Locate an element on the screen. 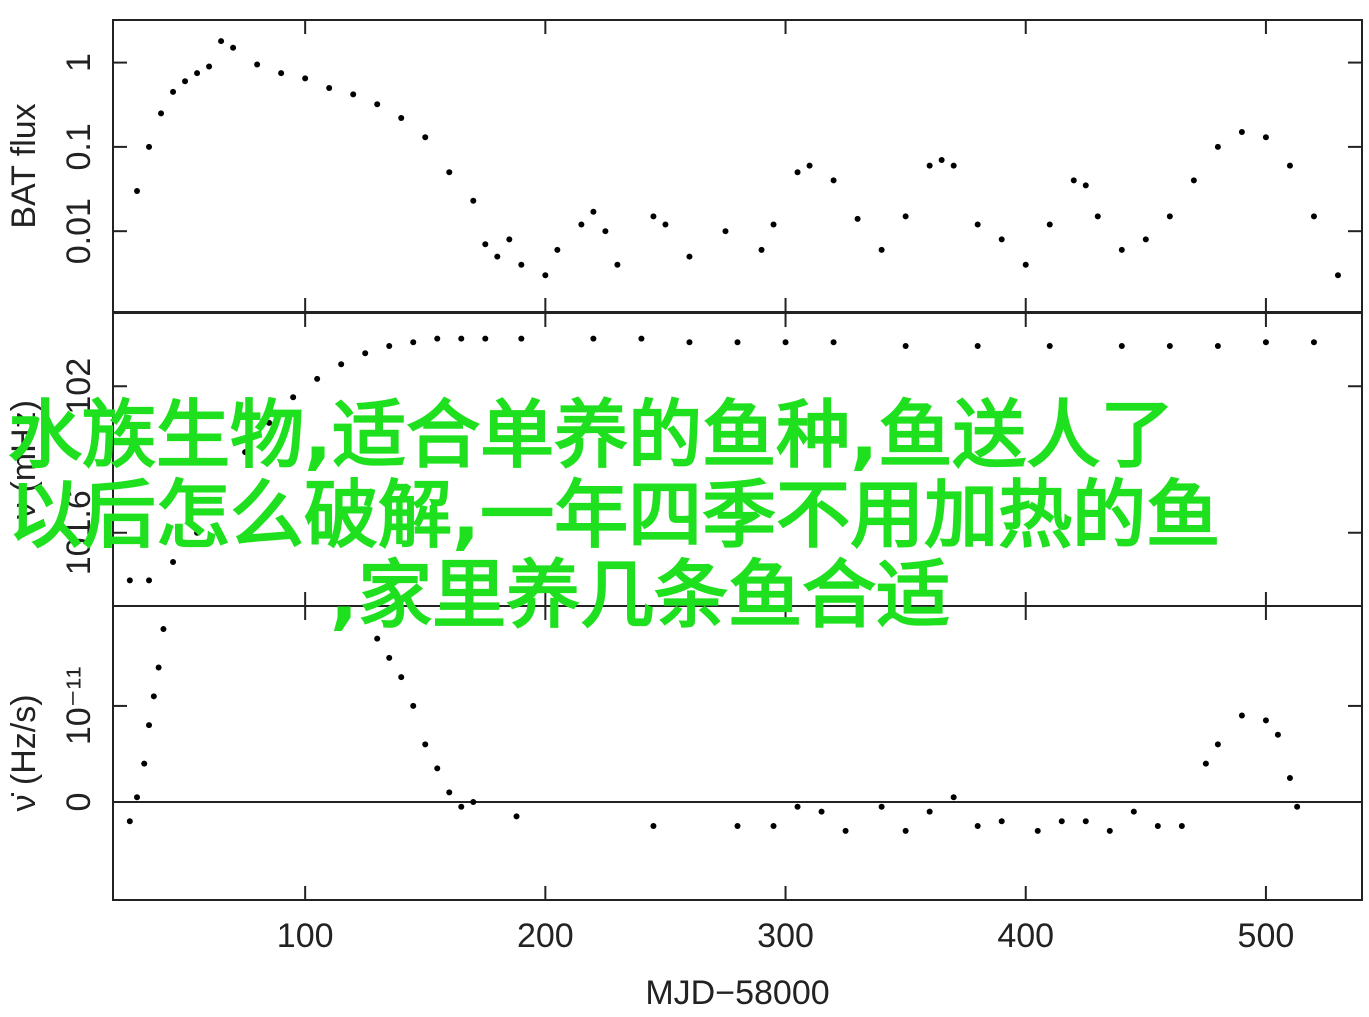 The width and height of the screenshot is (1369, 1017). y-tick-label: 1 is located at coordinates (79, 62).